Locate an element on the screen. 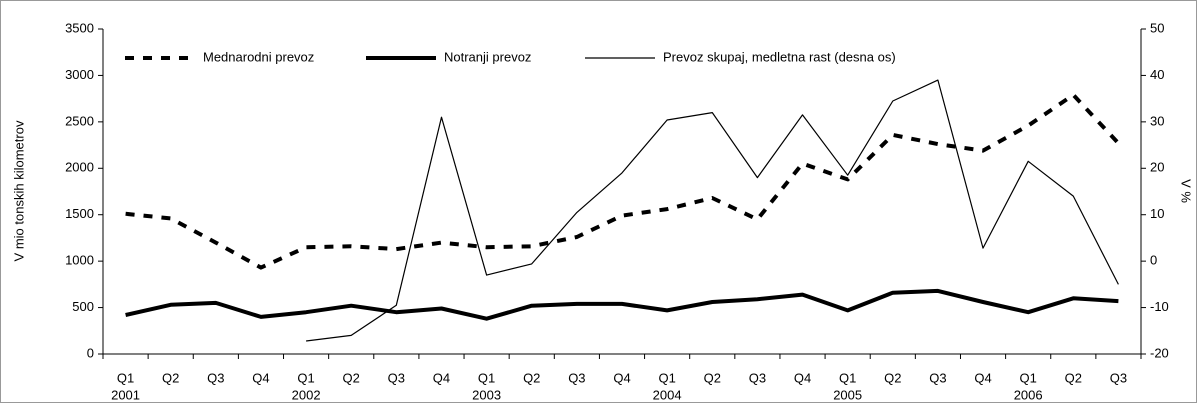 The height and width of the screenshot is (408, 1197). x-year-label: 2001 is located at coordinates (125, 394).